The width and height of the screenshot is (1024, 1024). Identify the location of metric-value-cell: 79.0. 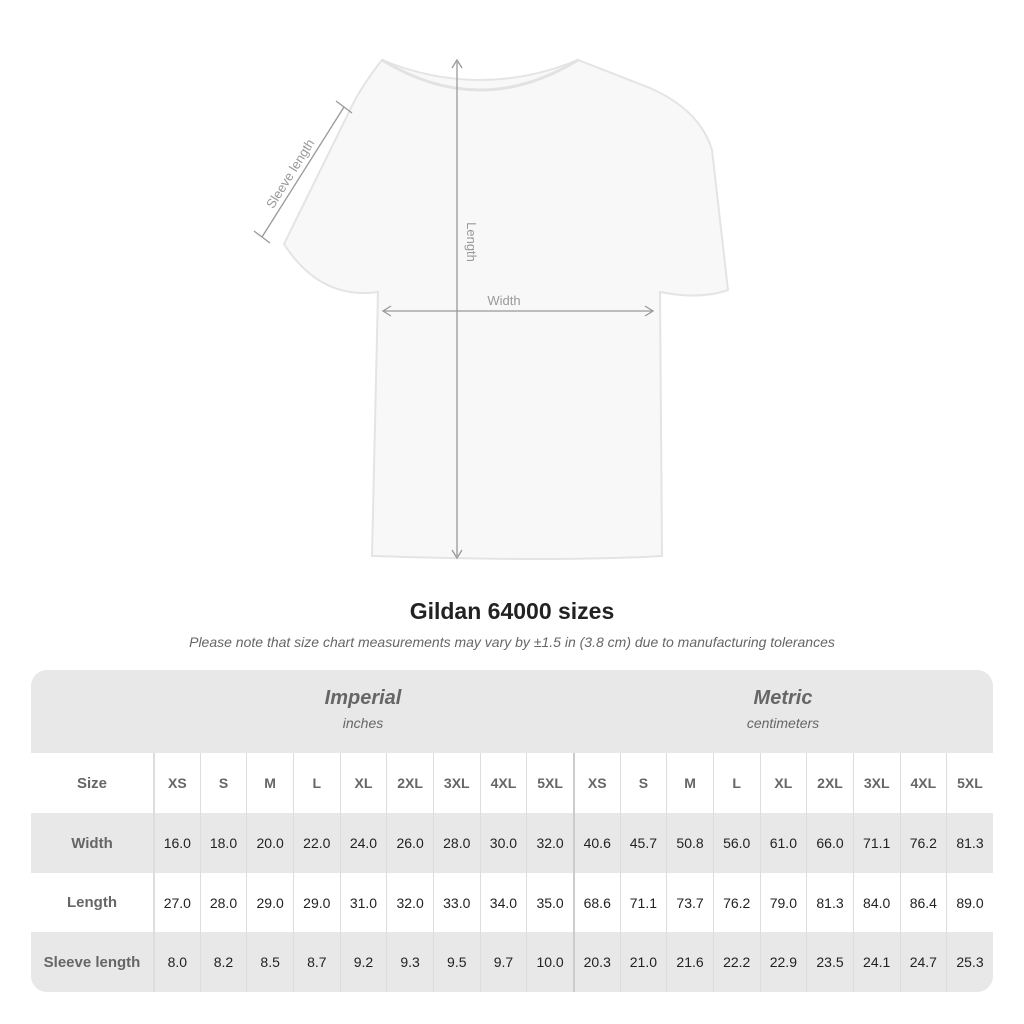
(783, 902).